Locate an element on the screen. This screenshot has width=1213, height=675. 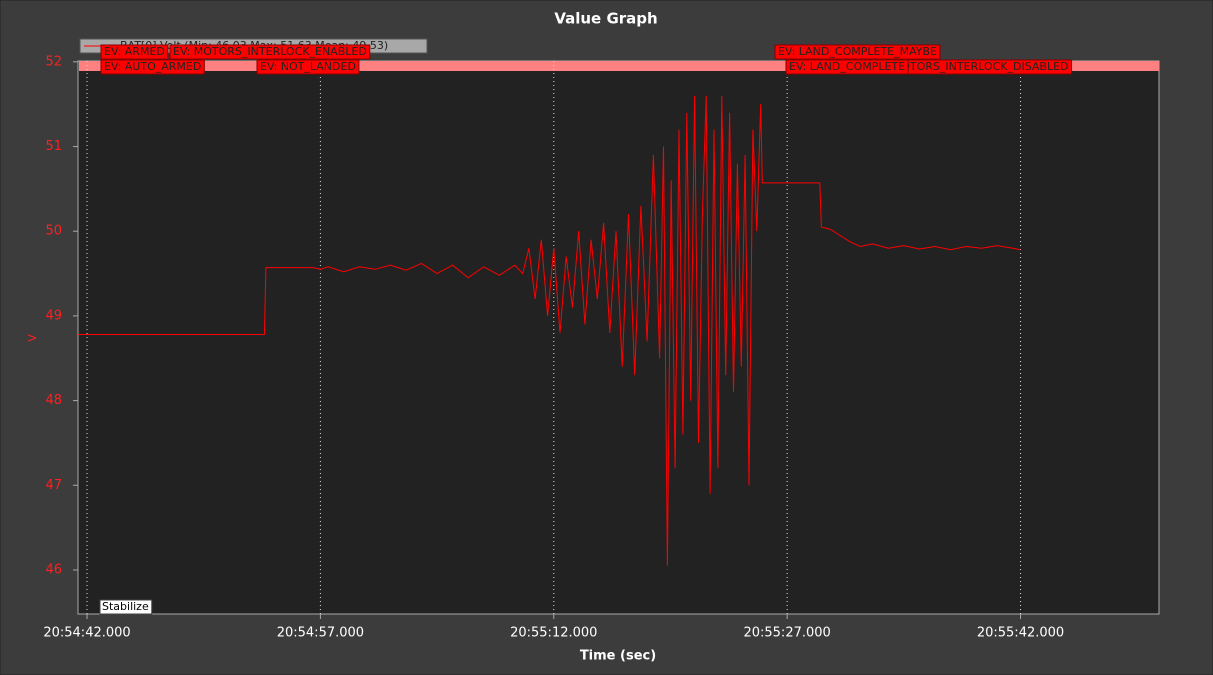
event-label: EV: LAND_COMPLETE is located at coordinates (847, 66).